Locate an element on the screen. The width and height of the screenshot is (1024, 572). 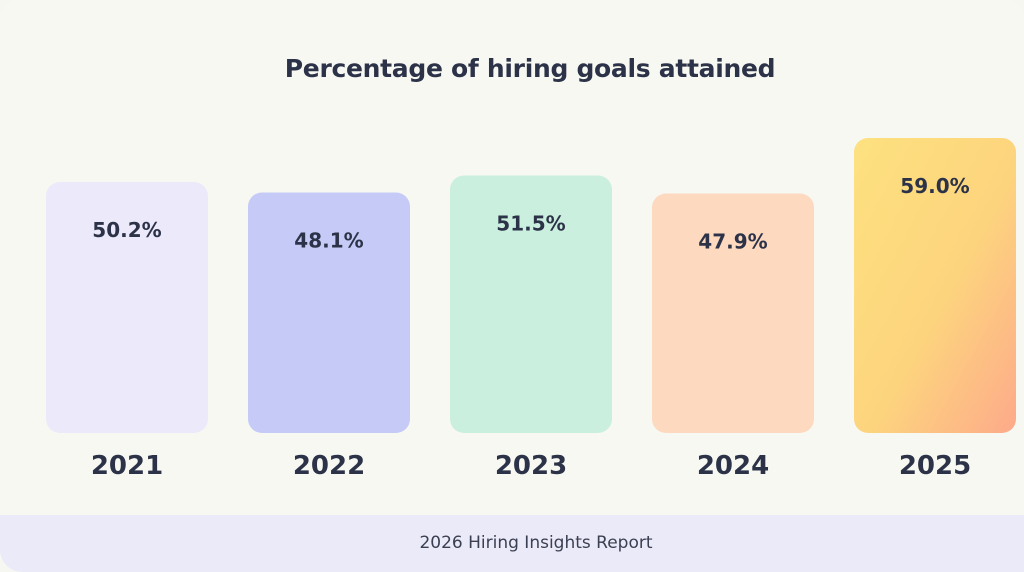
data-label-2023: 51.5% is located at coordinates (530, 224).